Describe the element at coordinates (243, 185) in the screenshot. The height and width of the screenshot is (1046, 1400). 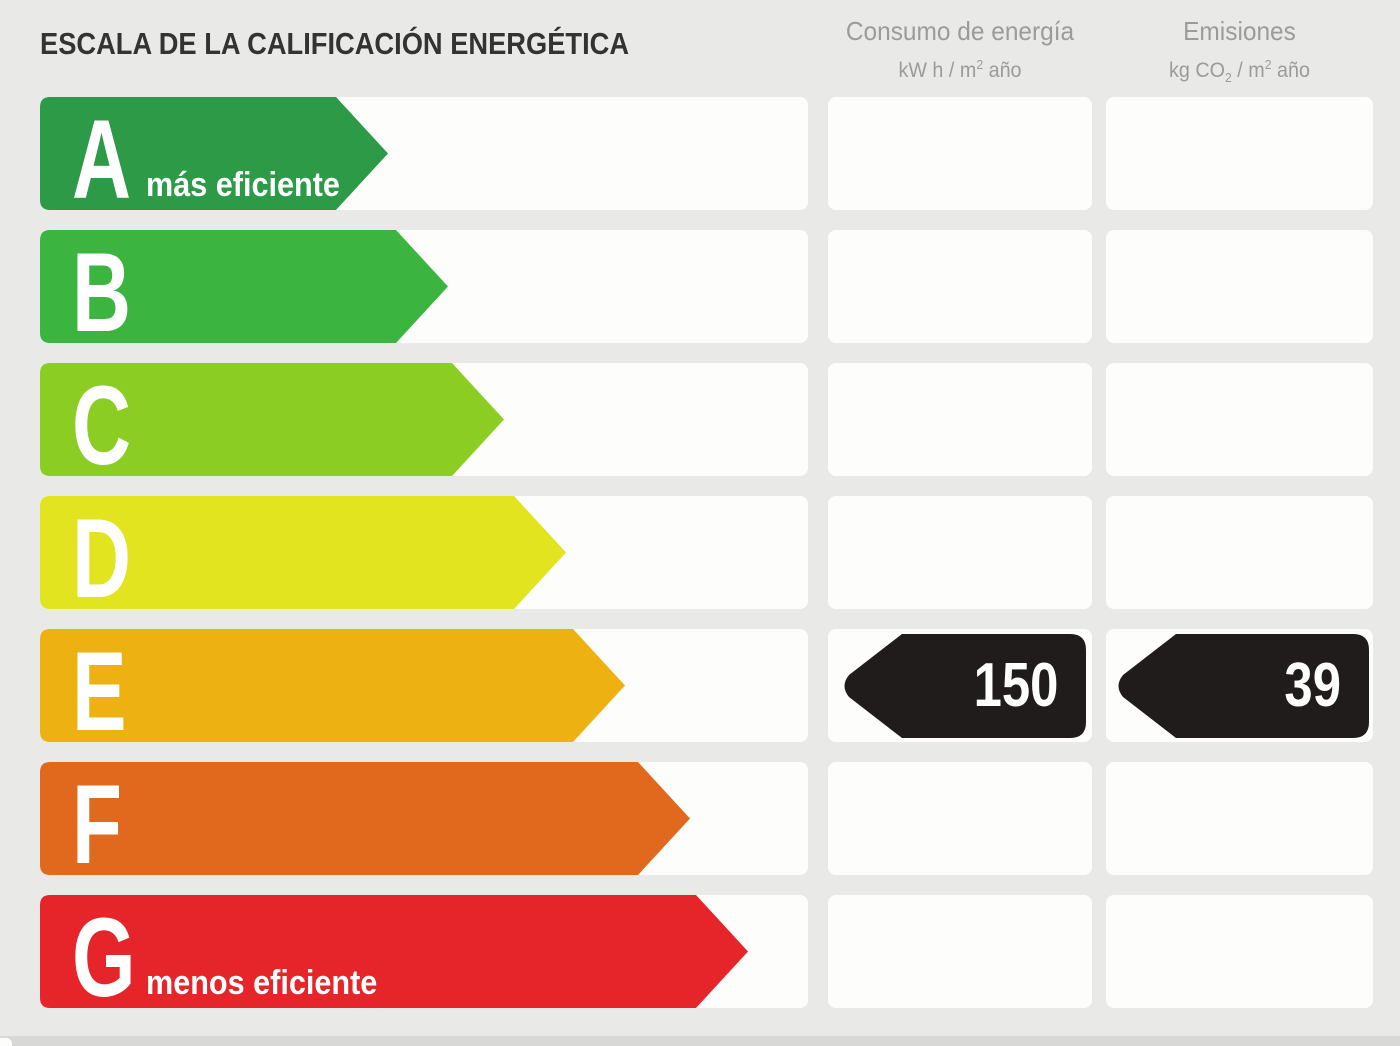
I see `rating-label: más eficiente` at that location.